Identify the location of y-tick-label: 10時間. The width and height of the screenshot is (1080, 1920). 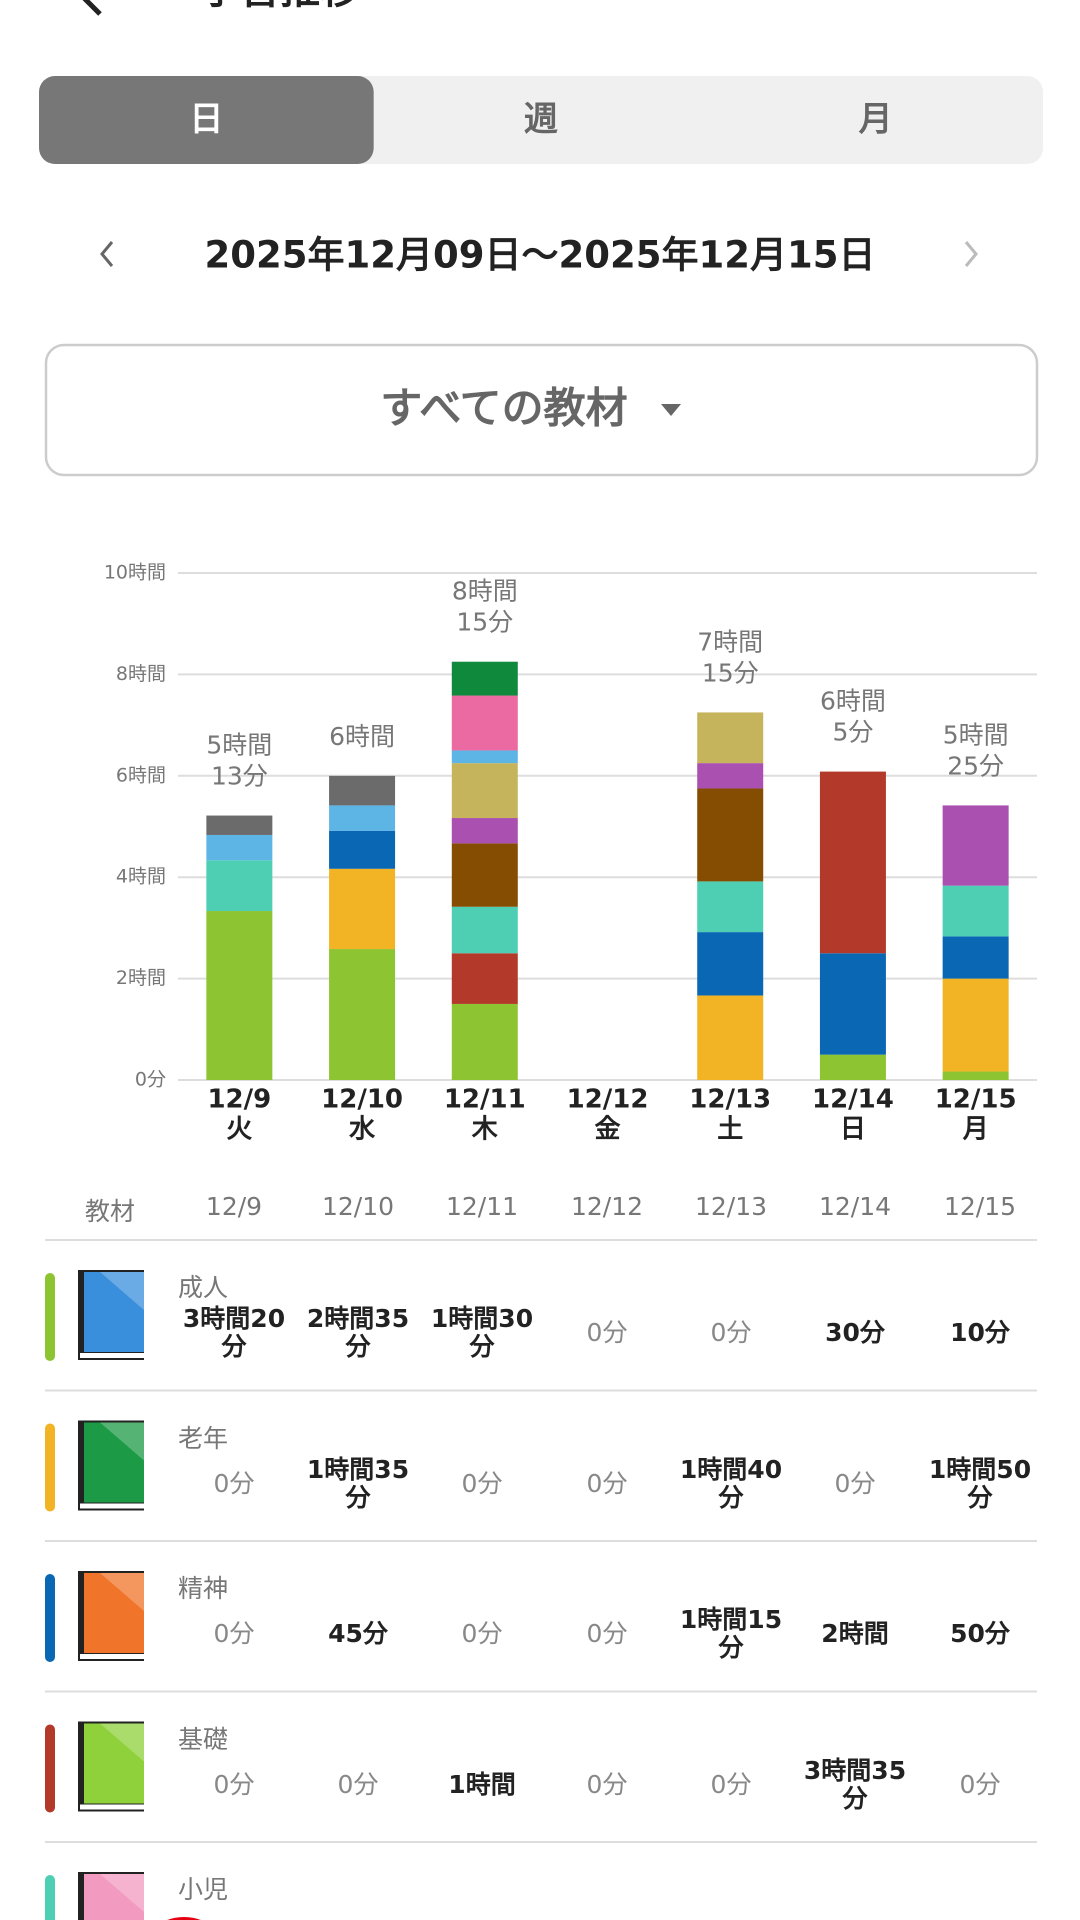
(135, 573).